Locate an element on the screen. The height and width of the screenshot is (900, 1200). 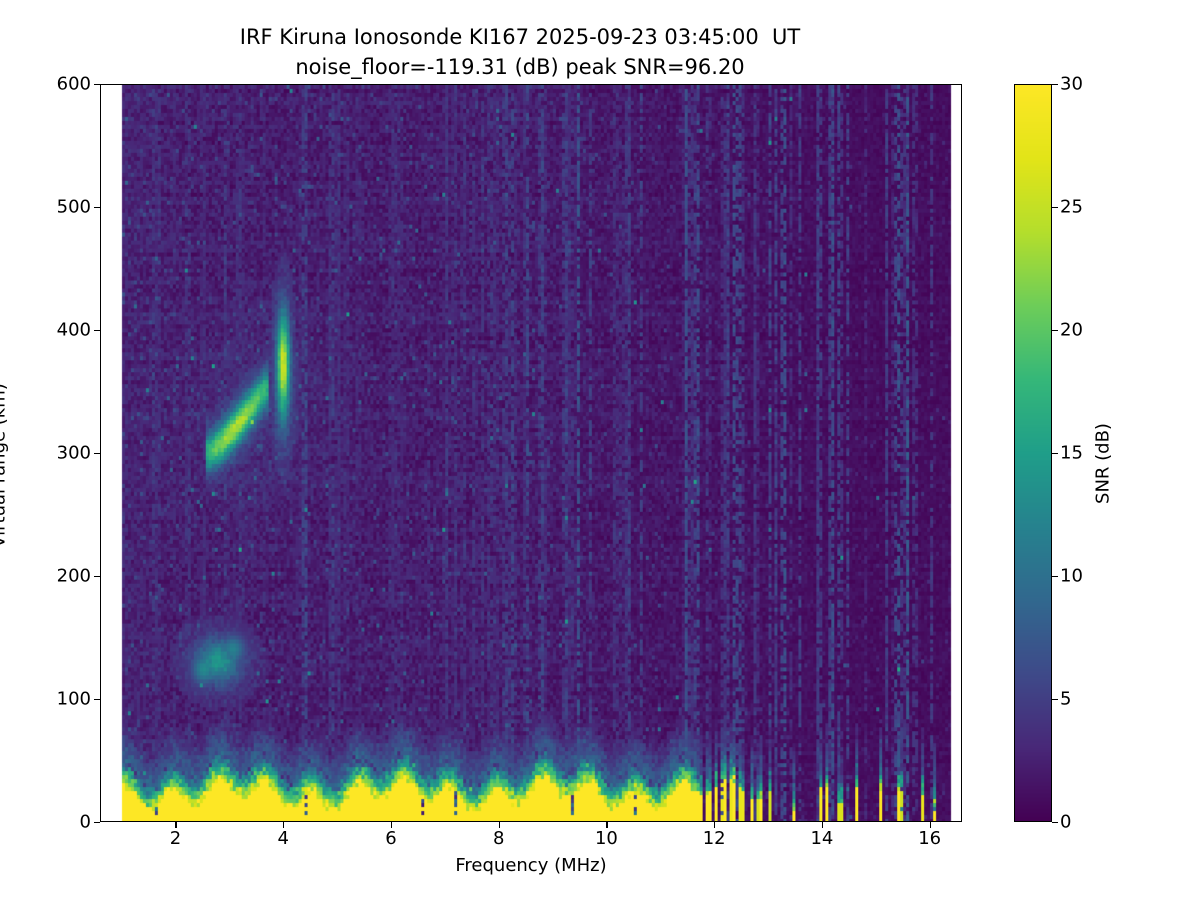
y-tick-label: 500 is located at coordinates (73, 207).